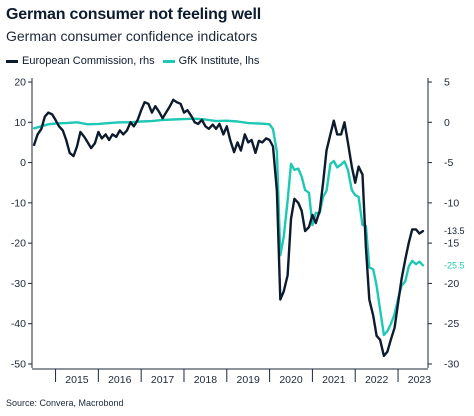 The height and width of the screenshot is (416, 474). What do you see at coordinates (23, 163) in the screenshot?
I see `left-tick-label: 0` at bounding box center [23, 163].